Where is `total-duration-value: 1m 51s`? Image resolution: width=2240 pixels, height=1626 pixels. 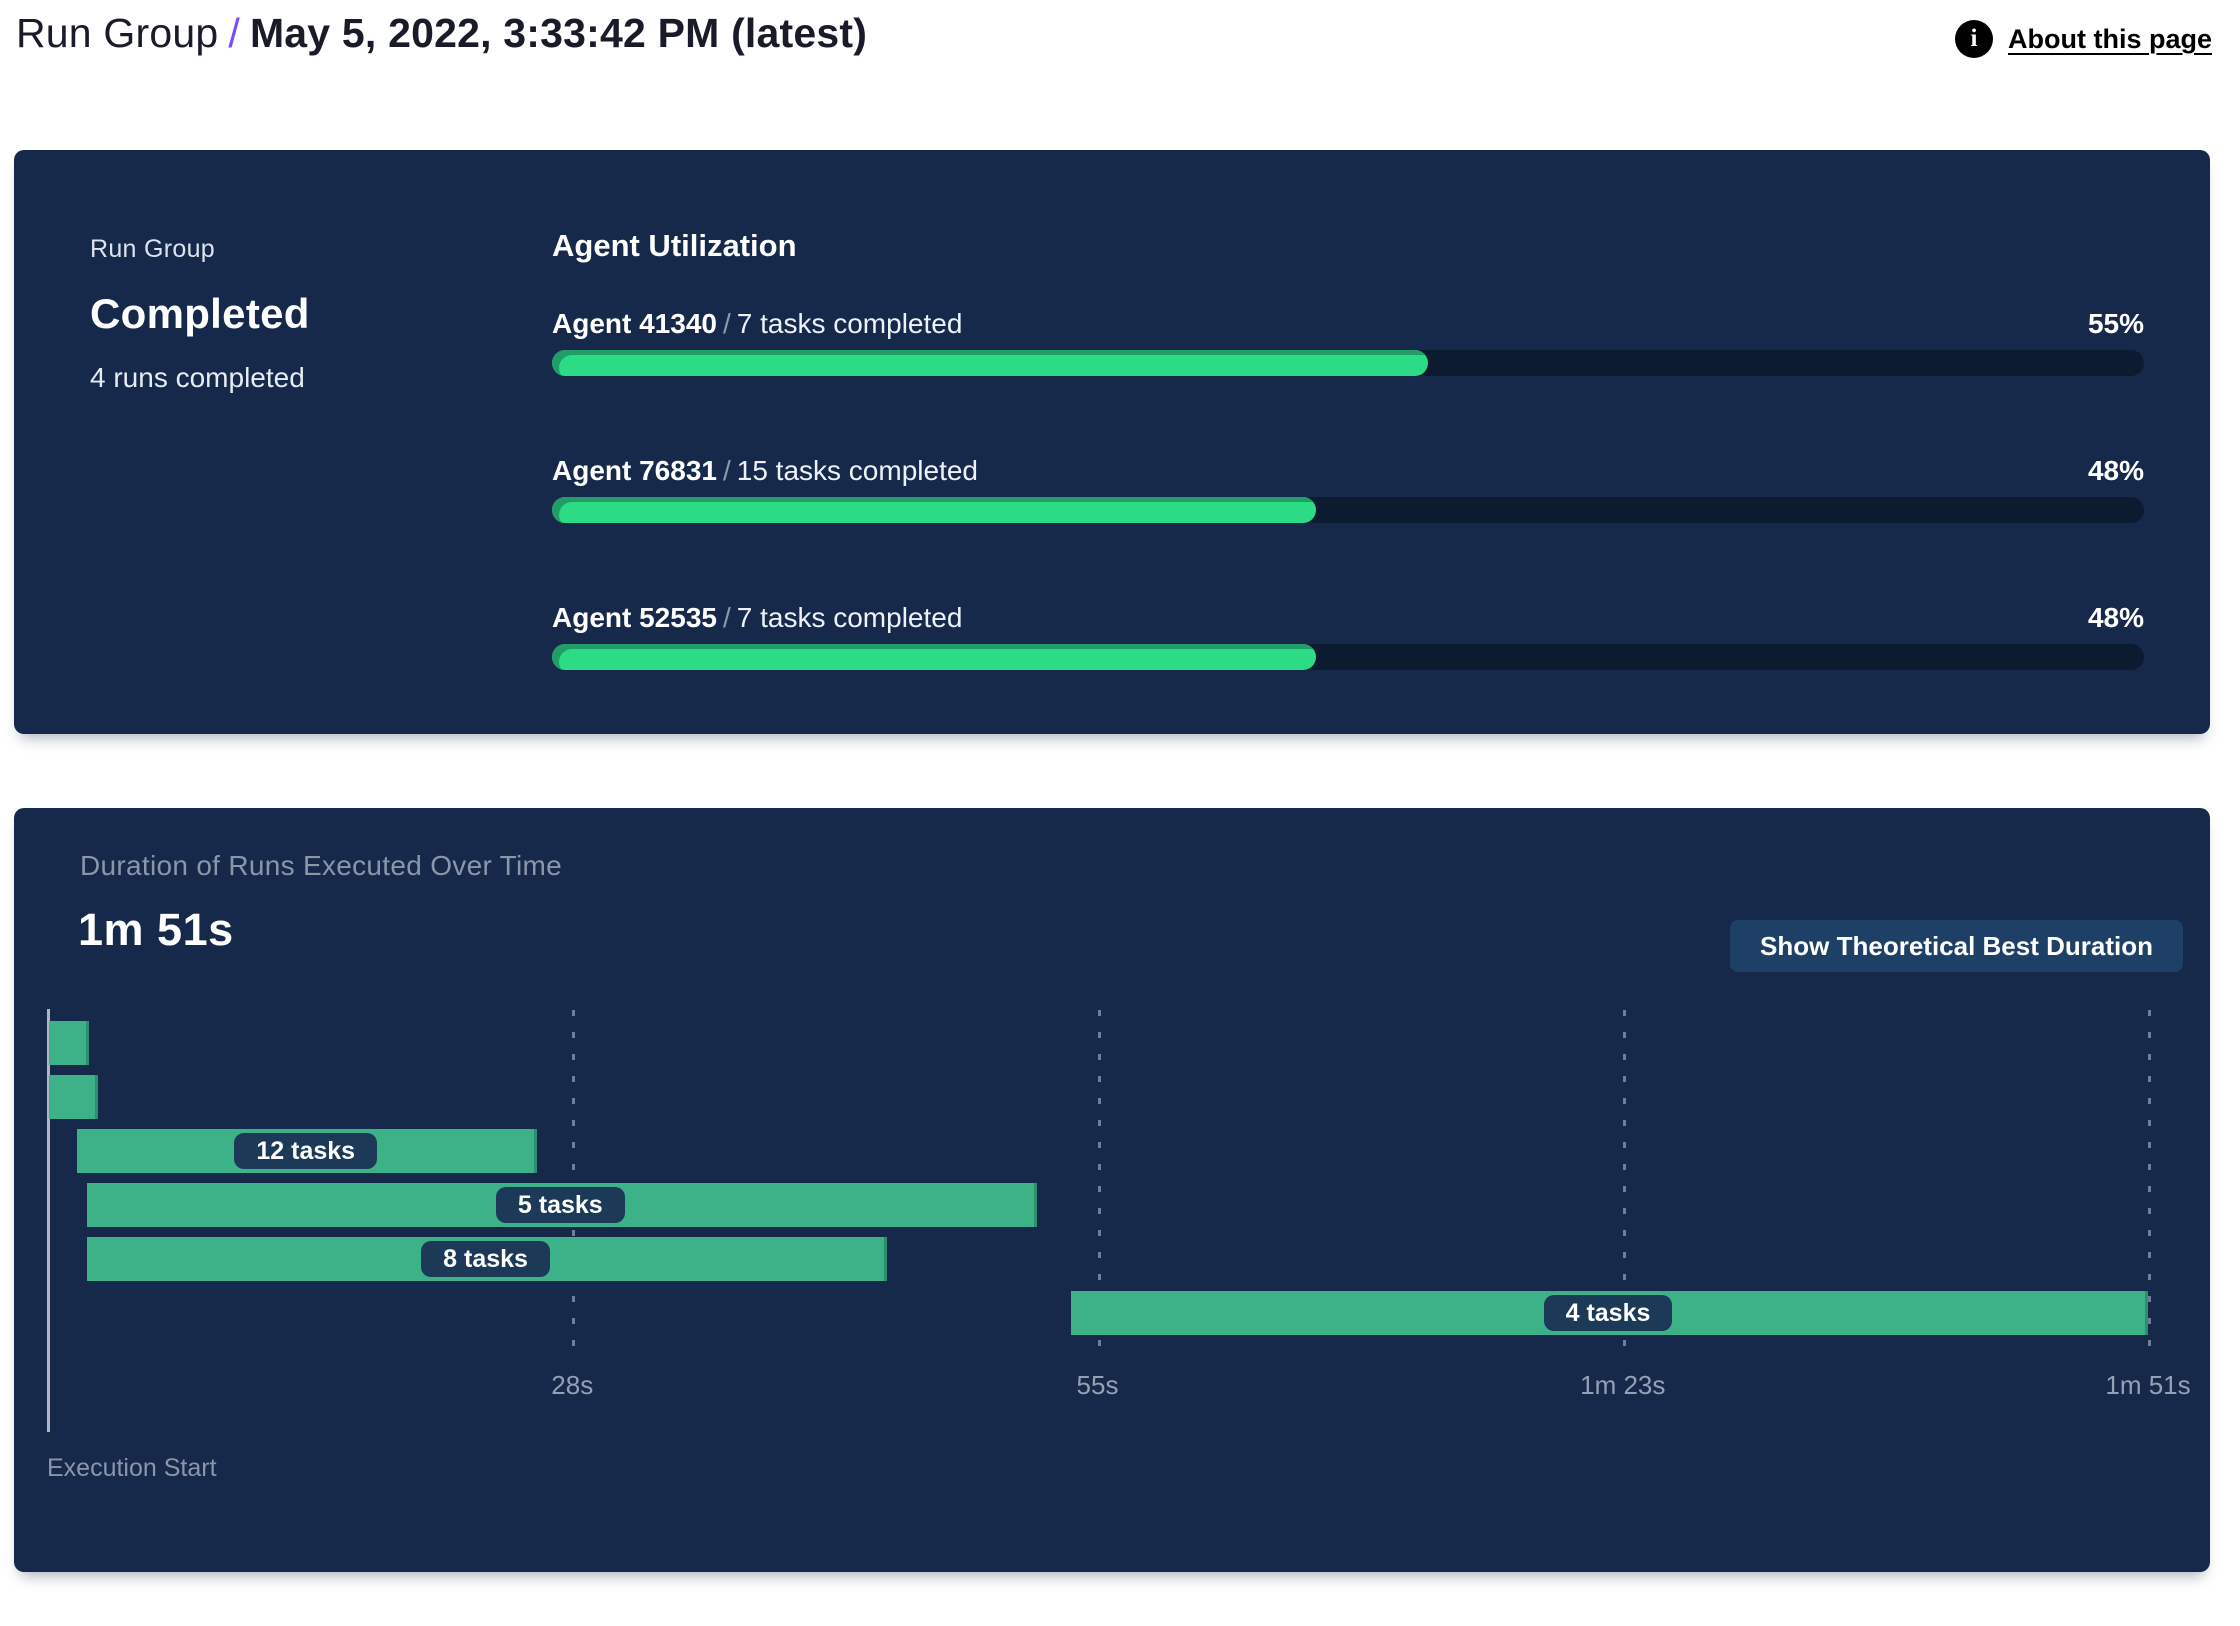 total-duration-value: 1m 51s is located at coordinates (156, 929).